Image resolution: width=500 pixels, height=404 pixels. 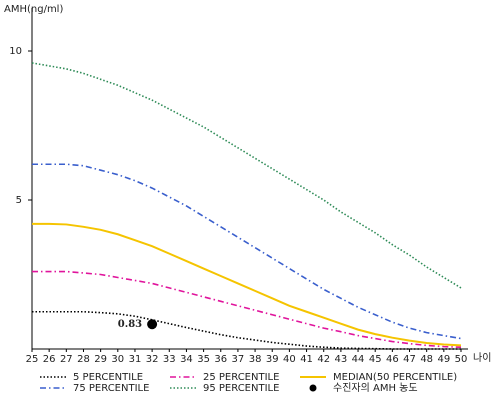 I want to click on x-tick-label: 36, so click(x=220, y=359).